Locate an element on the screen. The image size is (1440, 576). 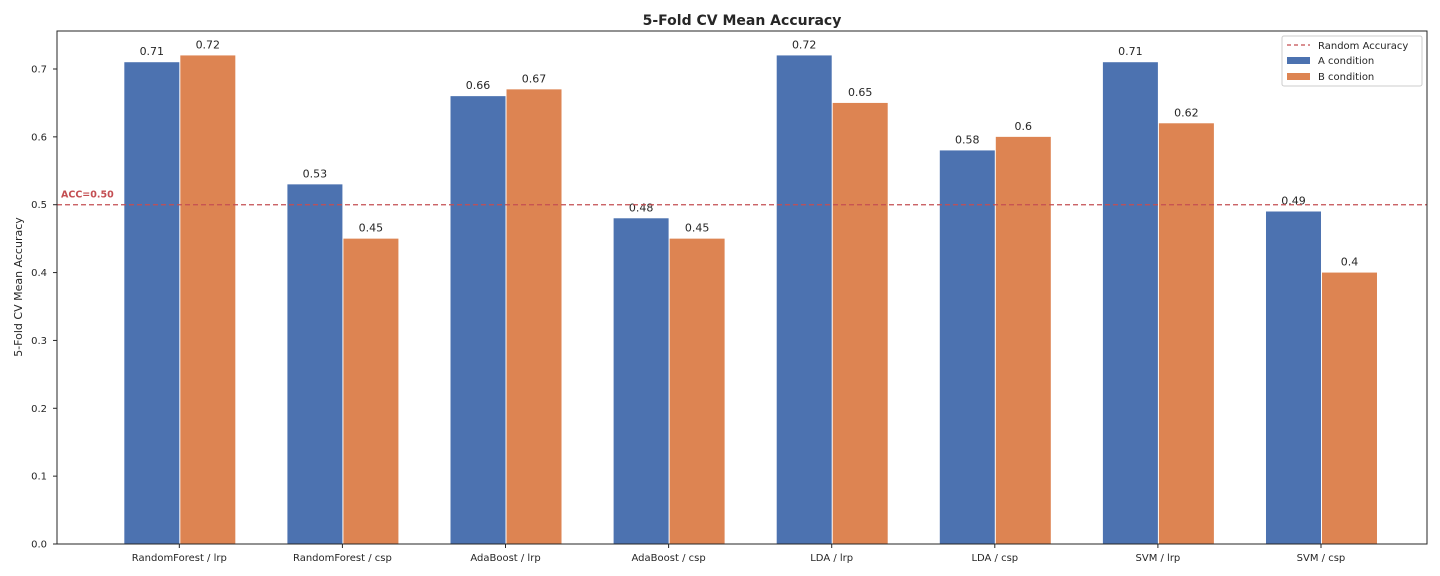
y-tick-label: 0.0 is located at coordinates (39, 545).